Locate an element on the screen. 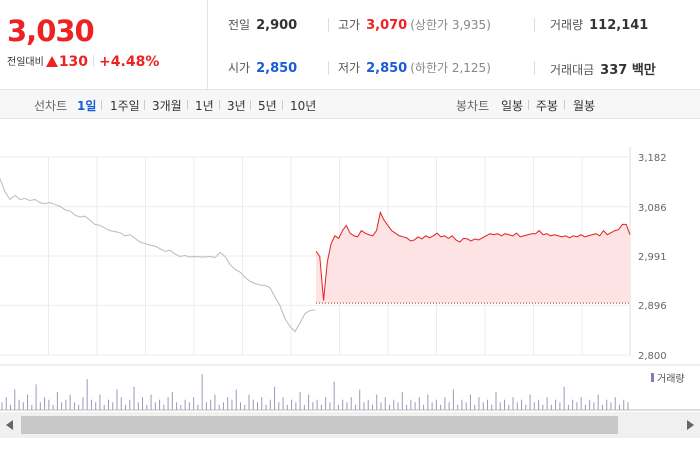 The height and width of the screenshot is (450, 700). y-tick-label: 3,182 is located at coordinates (652, 158).